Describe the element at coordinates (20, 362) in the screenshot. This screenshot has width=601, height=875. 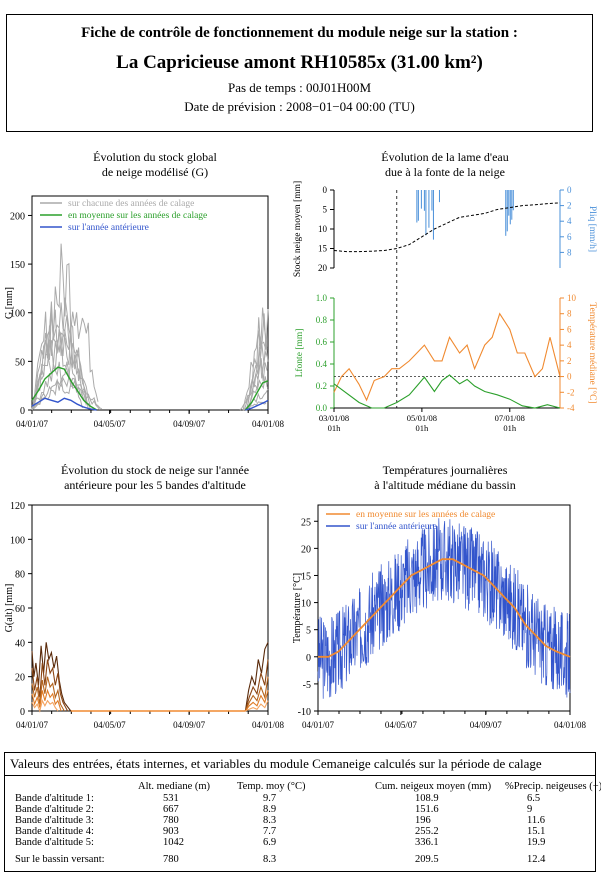
I see `y-tick-label: 50` at that location.